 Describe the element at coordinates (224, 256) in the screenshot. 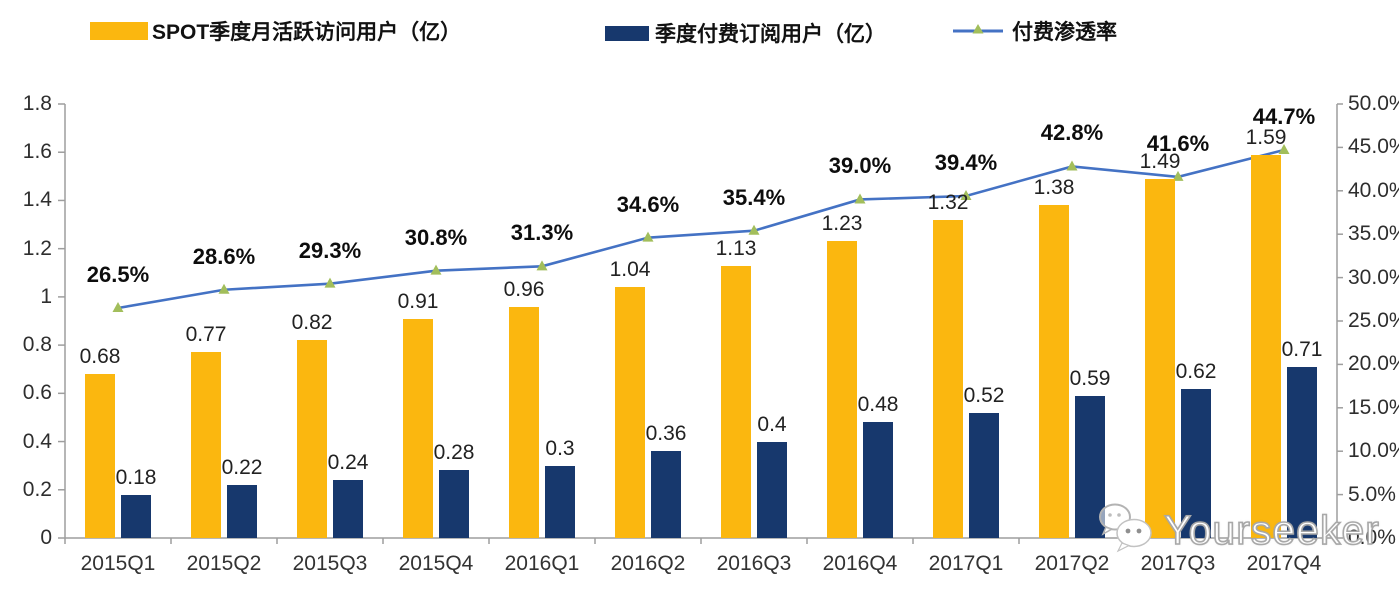

I see `penetration-point-label: 28.6%` at that location.